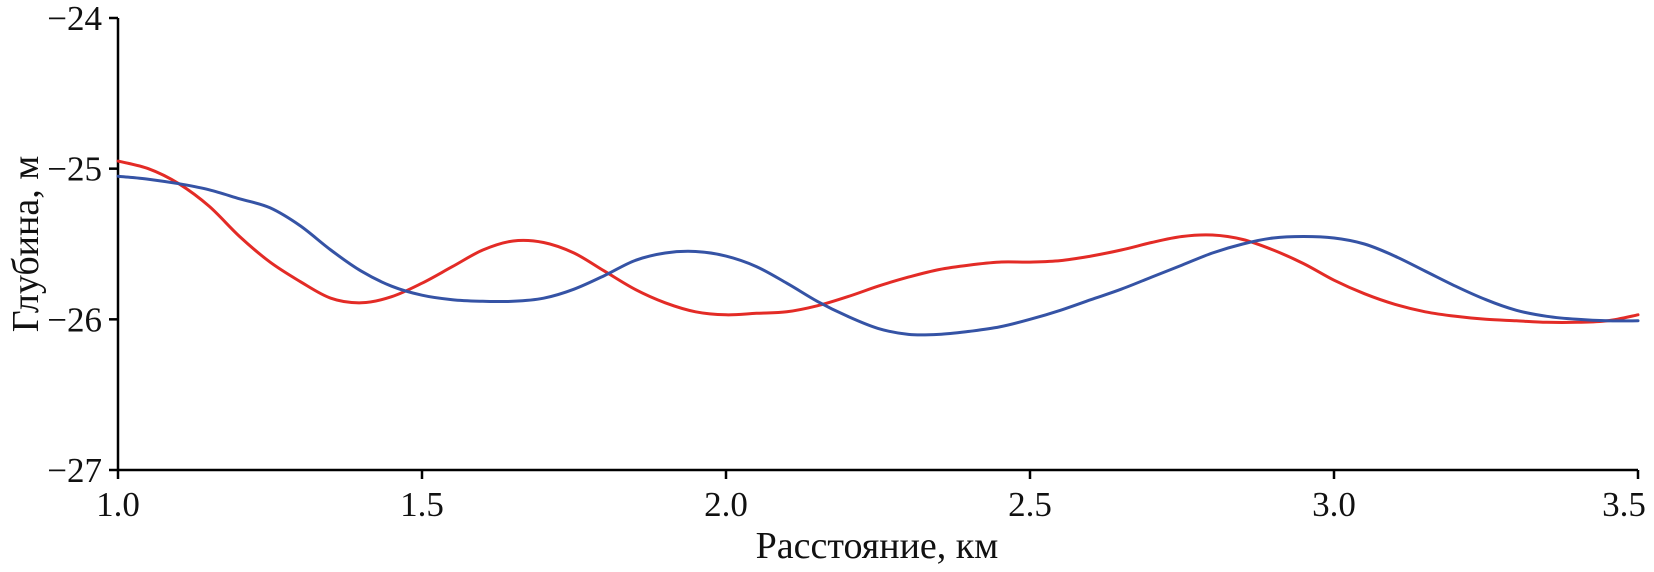 The image size is (1654, 572). What do you see at coordinates (1030, 504) in the screenshot?
I see `x-tick-label: 2.5` at bounding box center [1030, 504].